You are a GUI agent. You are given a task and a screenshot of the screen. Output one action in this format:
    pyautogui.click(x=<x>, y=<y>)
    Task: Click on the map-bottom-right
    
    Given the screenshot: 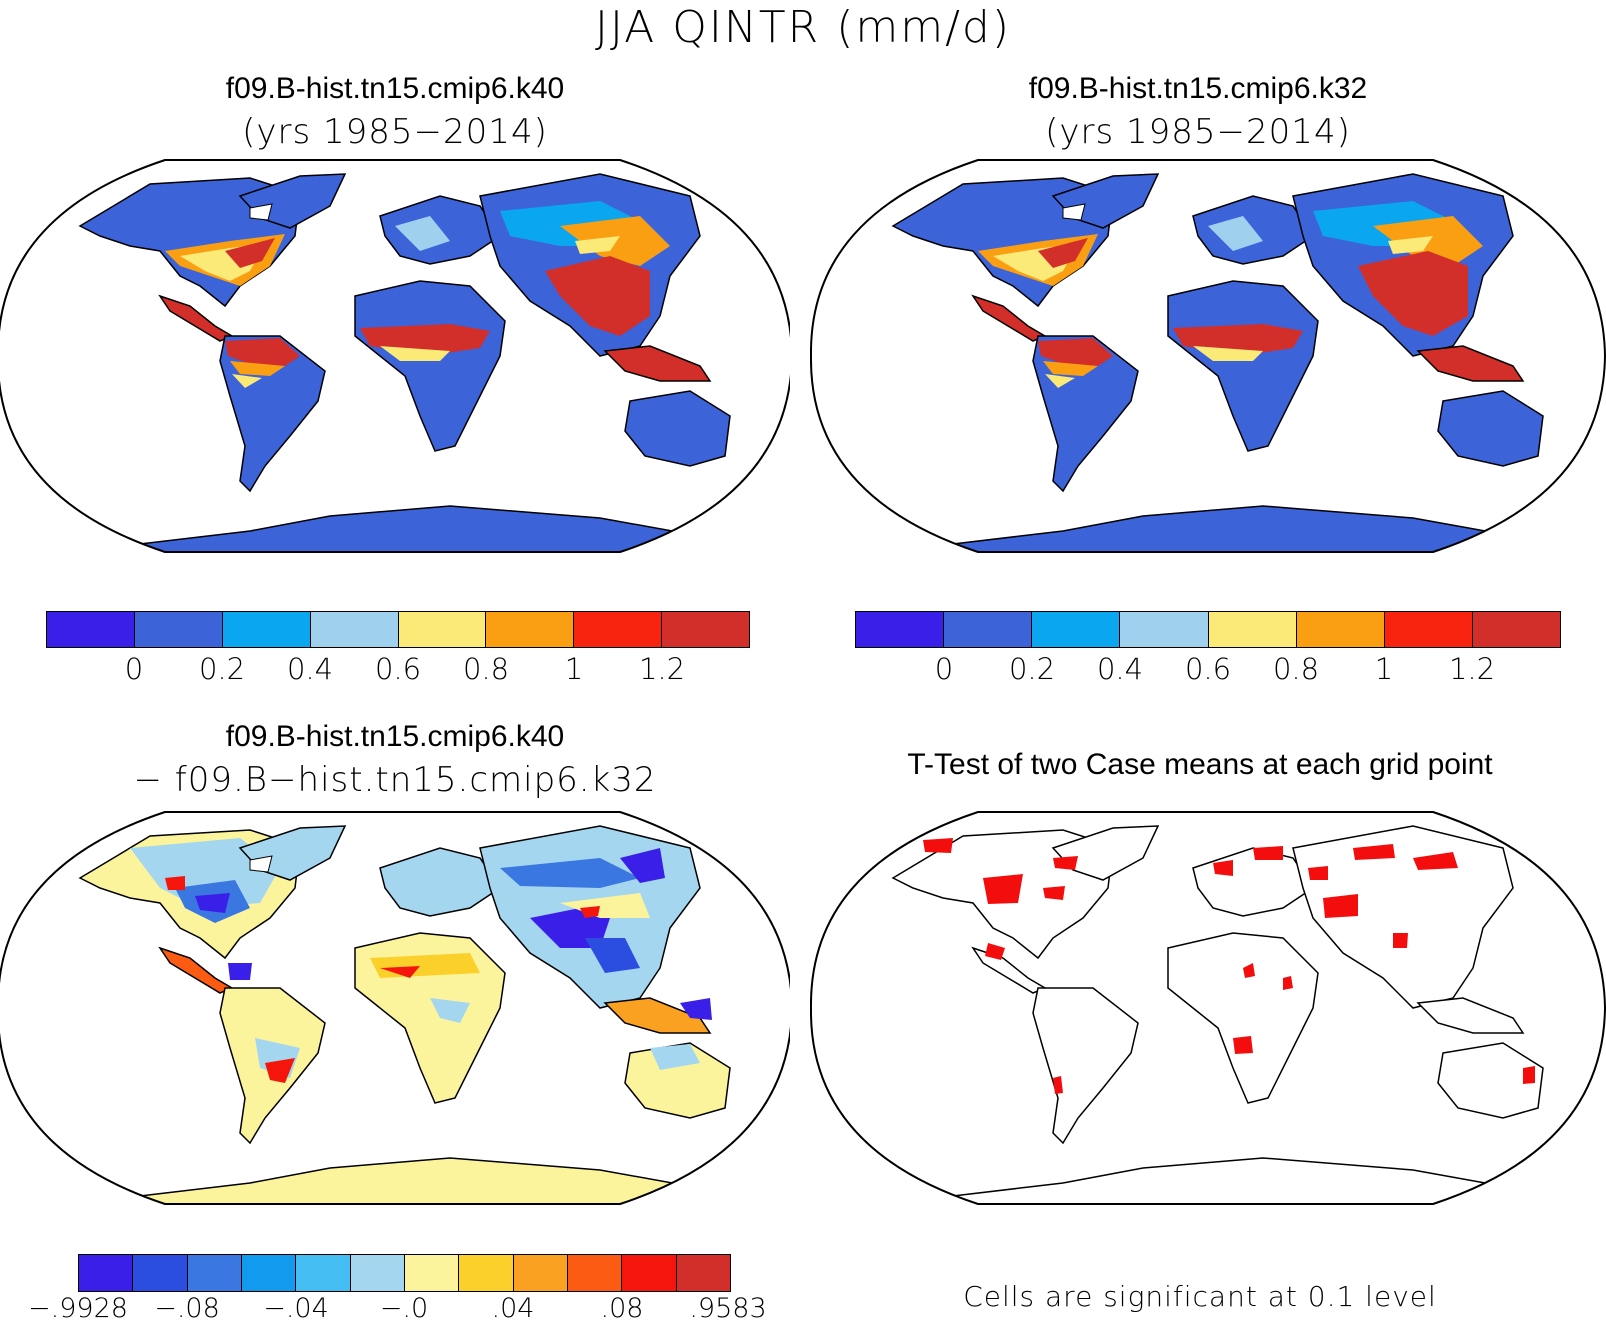 What is the action you would take?
    pyautogui.click(x=1208, y=1008)
    